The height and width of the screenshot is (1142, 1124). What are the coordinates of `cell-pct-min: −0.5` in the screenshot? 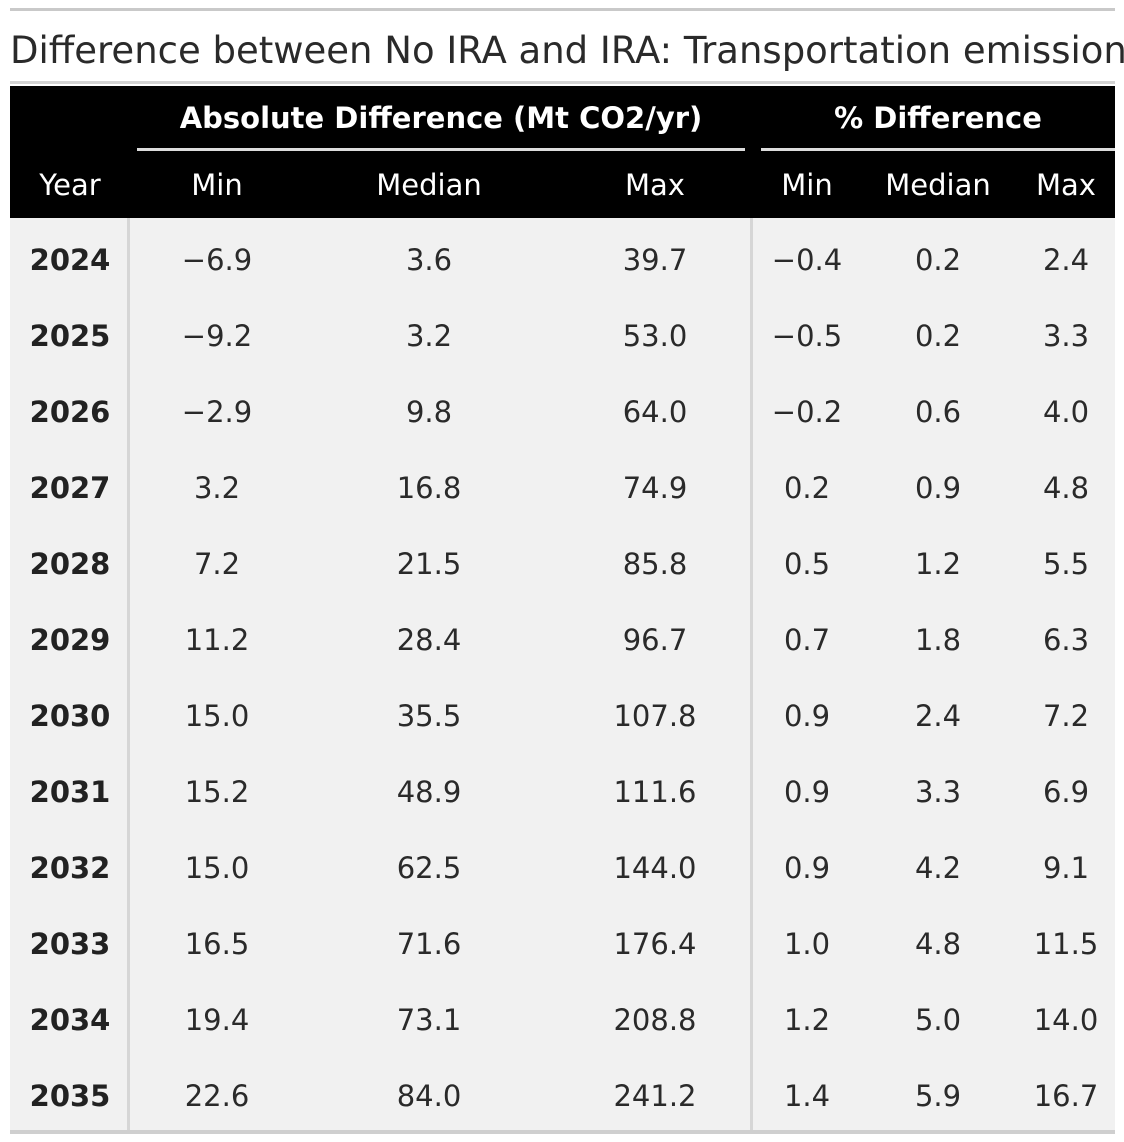 It's located at (807, 336).